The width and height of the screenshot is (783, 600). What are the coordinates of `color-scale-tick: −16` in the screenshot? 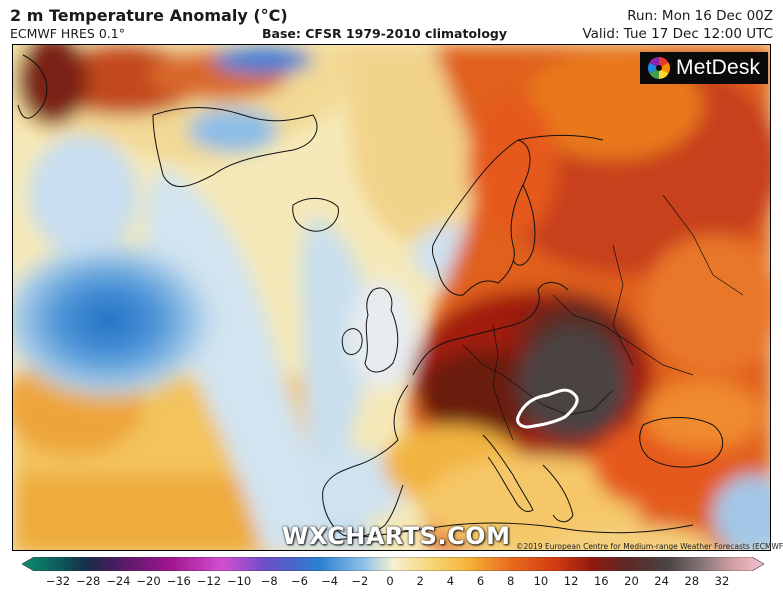 It's located at (178, 581).